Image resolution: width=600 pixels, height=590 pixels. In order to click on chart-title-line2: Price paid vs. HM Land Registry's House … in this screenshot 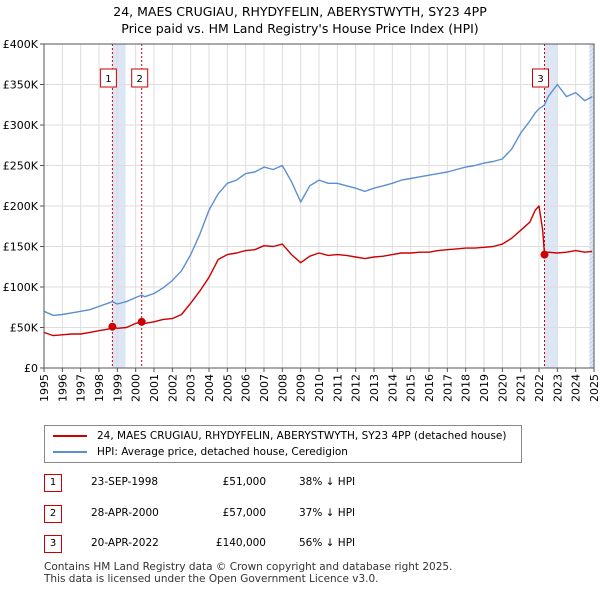, I will do `click(300, 28)`.